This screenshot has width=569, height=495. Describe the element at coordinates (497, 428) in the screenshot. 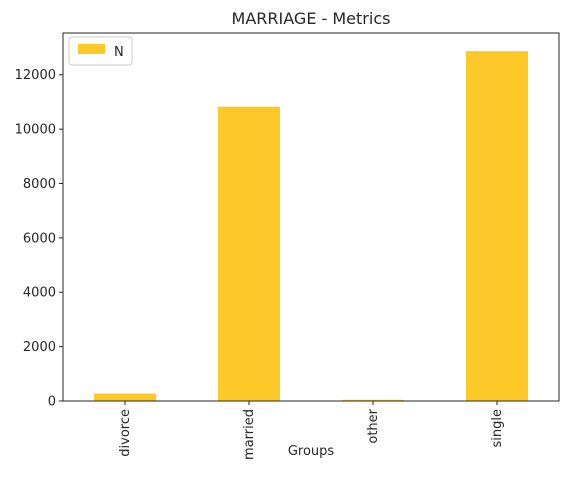

I see `x-tick-label-single: single` at that location.